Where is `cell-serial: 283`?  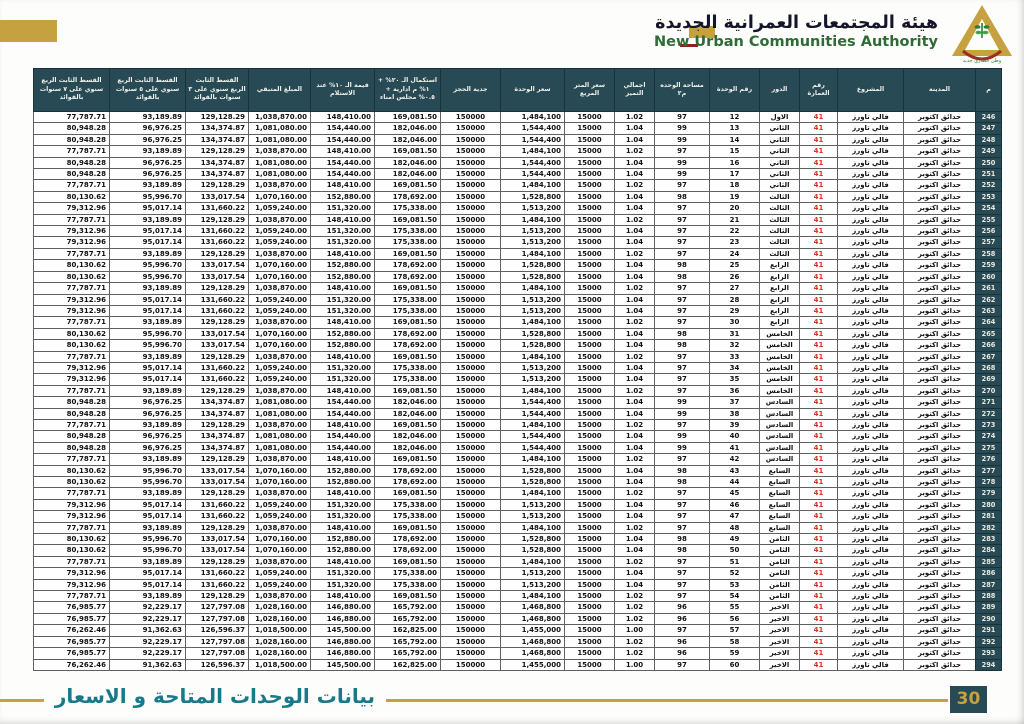 cell-serial: 283 is located at coordinates (988, 539).